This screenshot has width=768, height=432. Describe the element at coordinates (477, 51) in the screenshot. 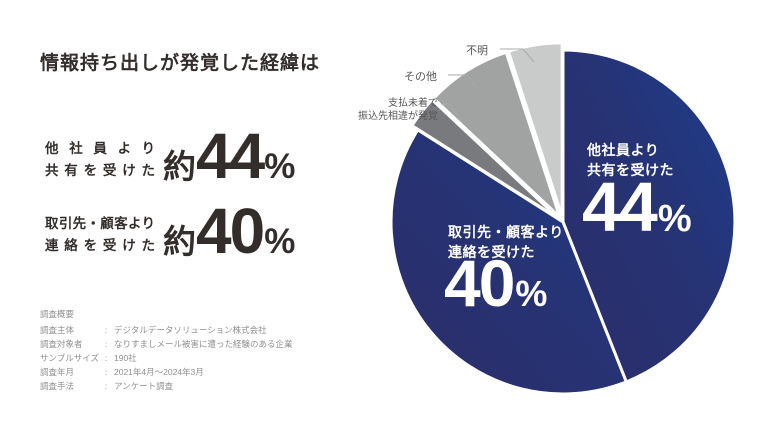

I see `pie-label-unknown: 不明` at that location.